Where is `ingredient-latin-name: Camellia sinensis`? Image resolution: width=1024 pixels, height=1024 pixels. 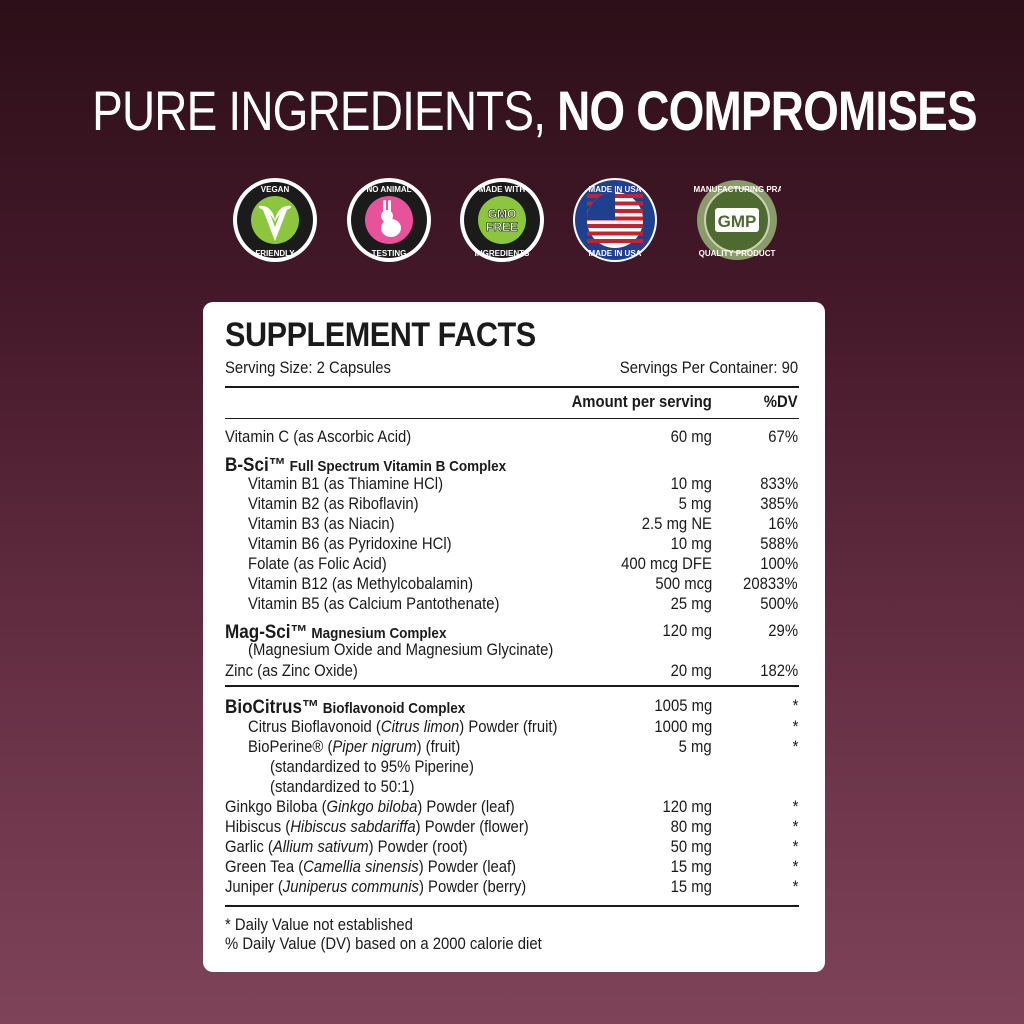
ingredient-latin-name: Camellia sinensis is located at coordinates (361, 867).